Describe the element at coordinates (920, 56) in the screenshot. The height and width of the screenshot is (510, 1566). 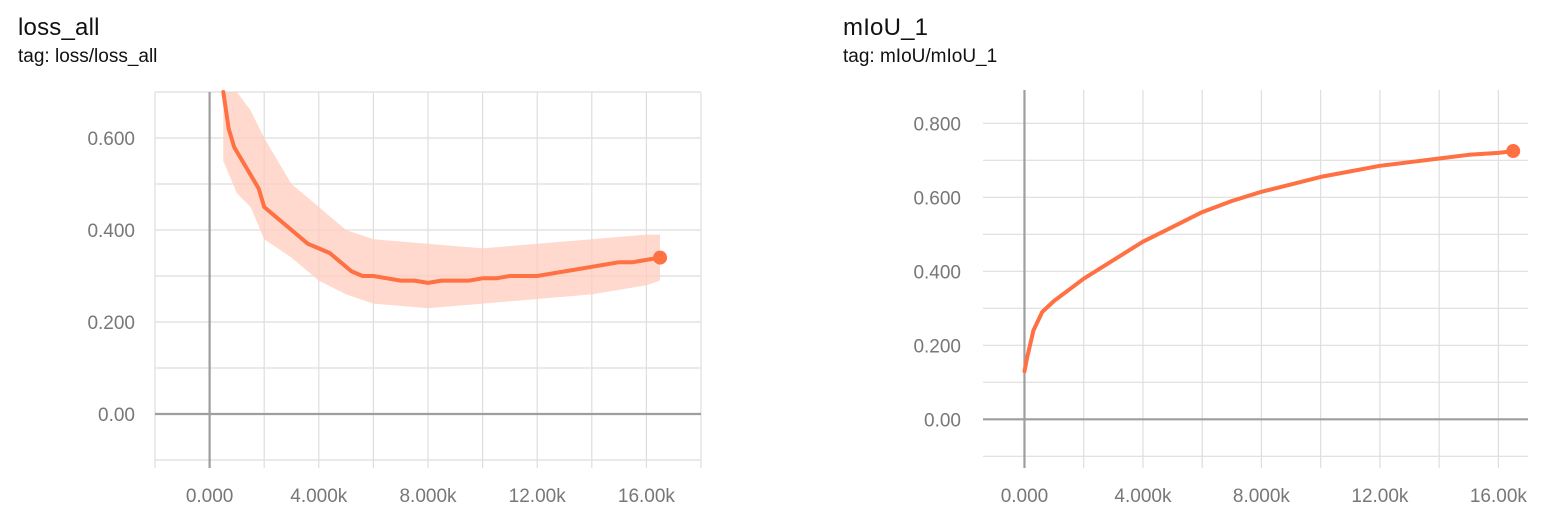
I see `chart-tag: tag: mIoU/mIoU_1` at that location.